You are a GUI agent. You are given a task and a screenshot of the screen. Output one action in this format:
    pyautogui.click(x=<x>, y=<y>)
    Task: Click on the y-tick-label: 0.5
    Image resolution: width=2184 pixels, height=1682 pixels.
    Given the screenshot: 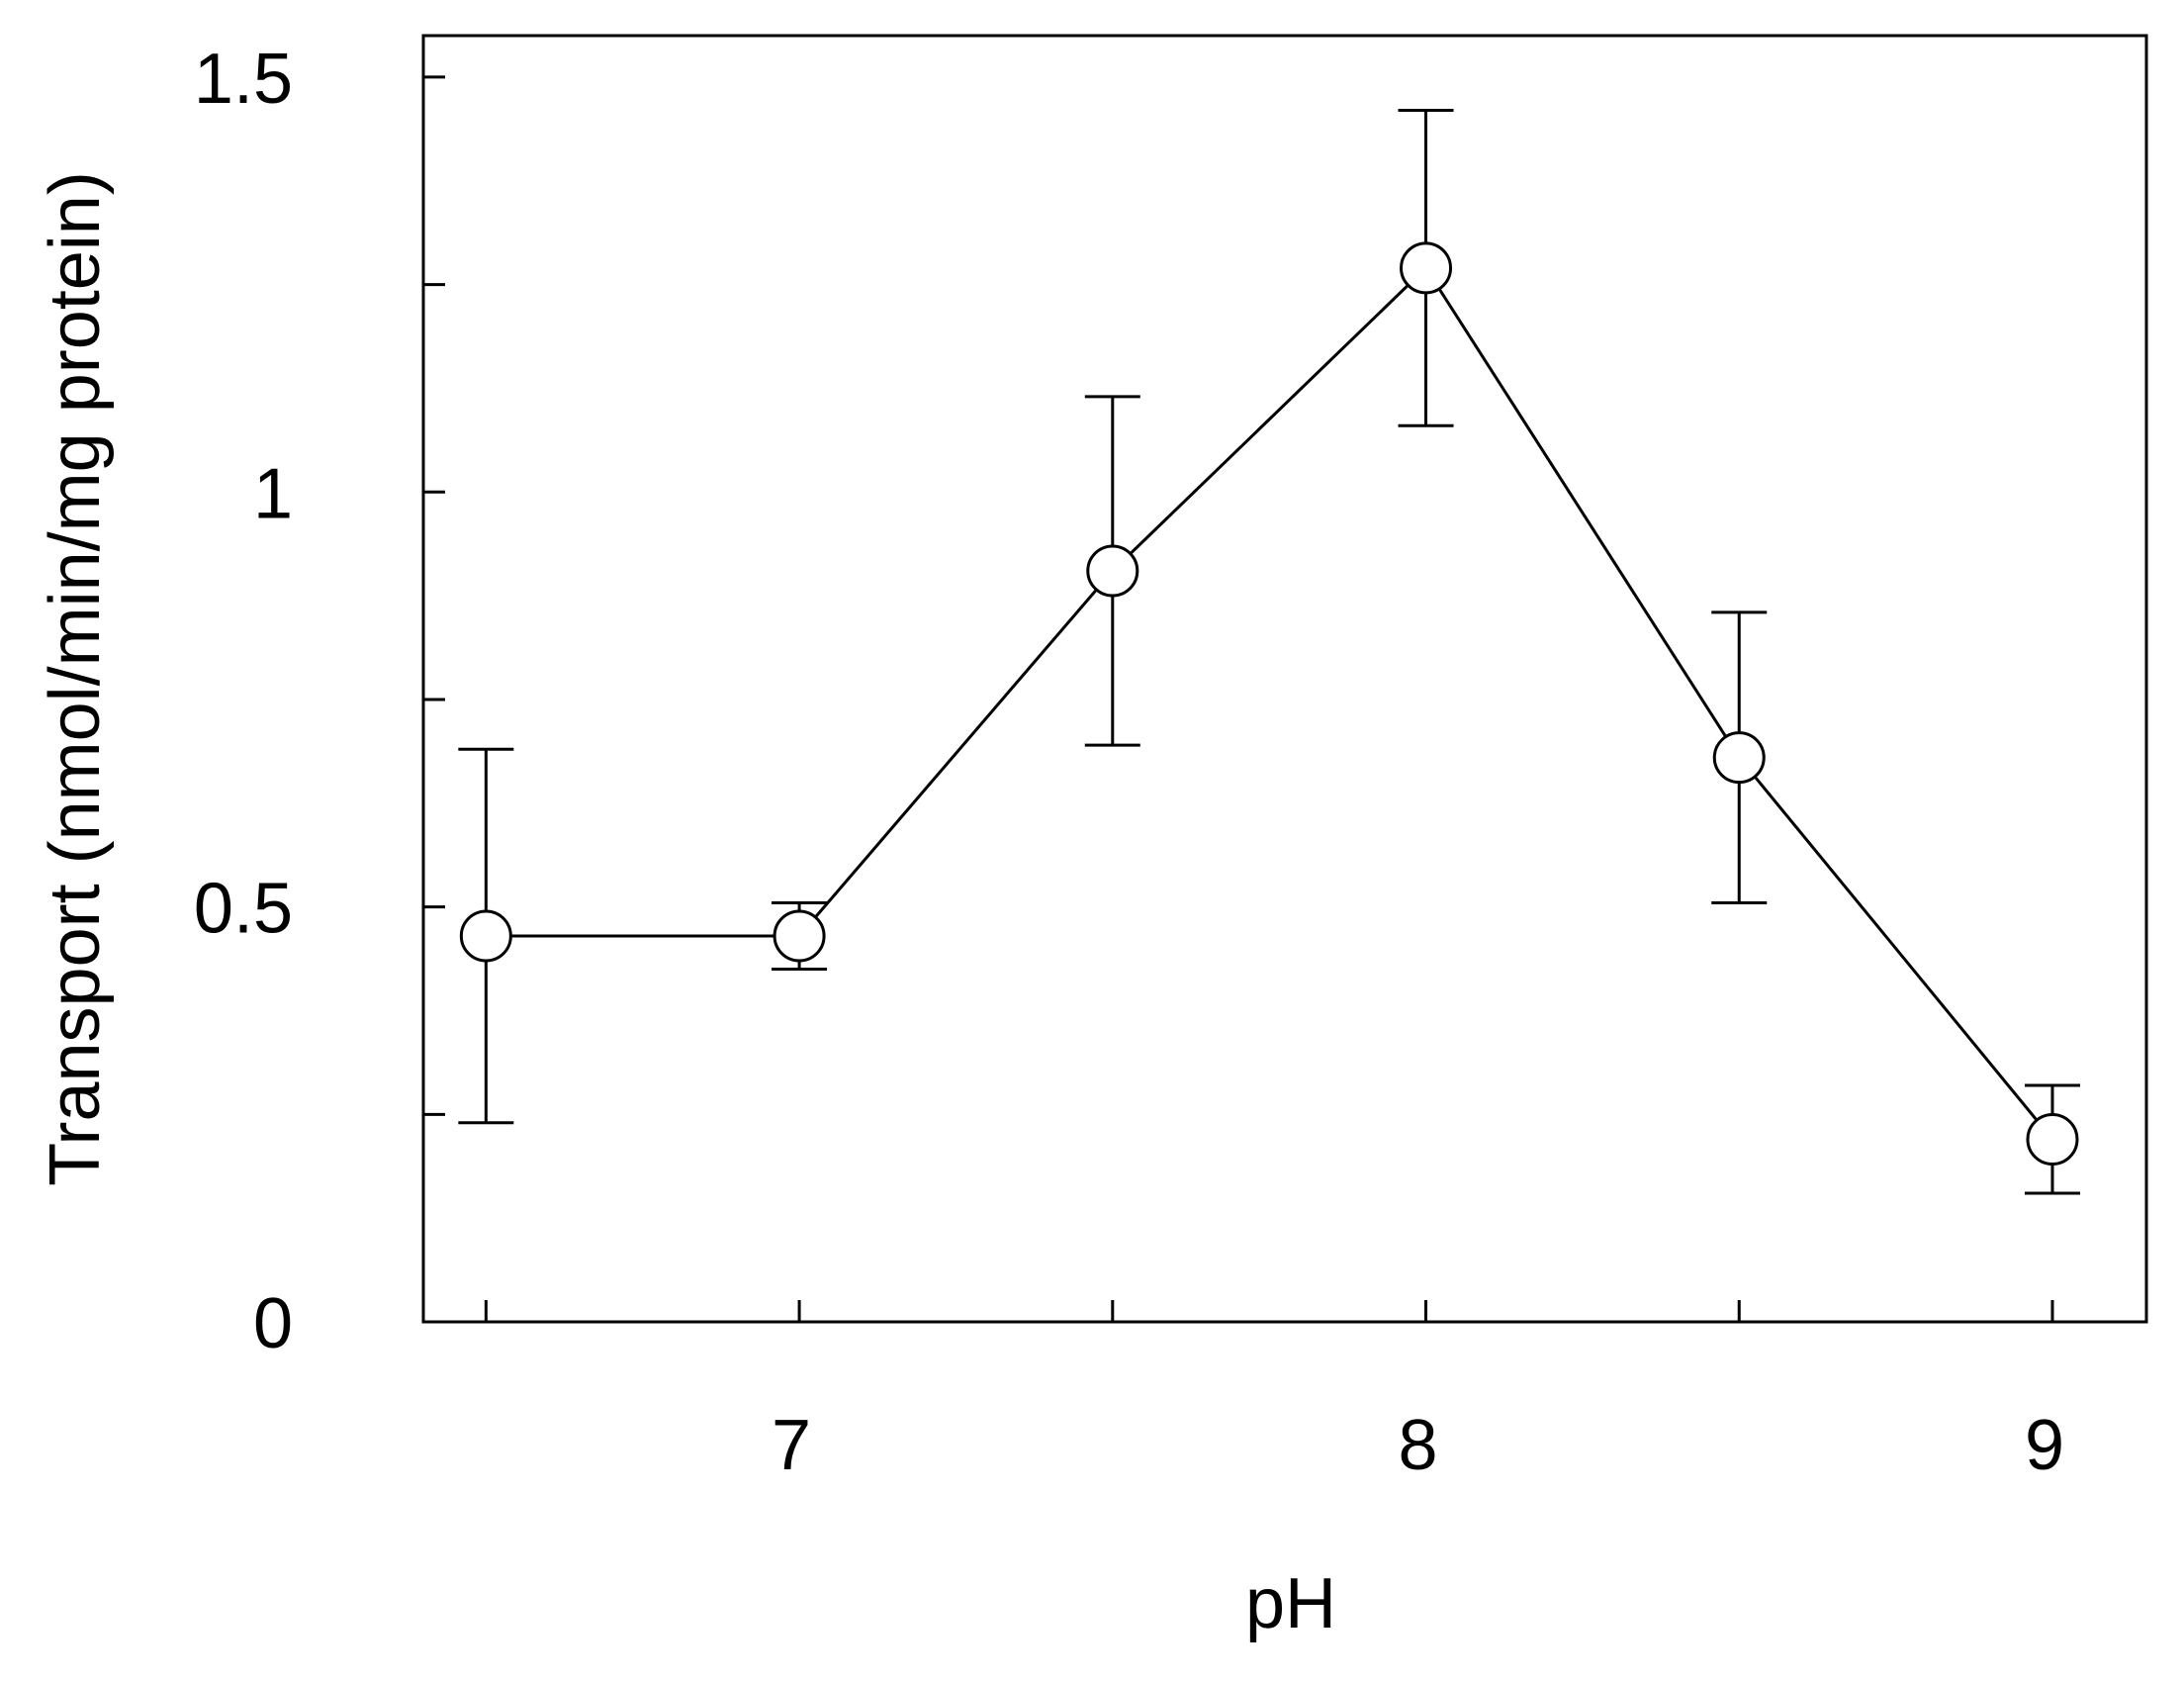 What is the action you would take?
    pyautogui.click(x=243, y=909)
    